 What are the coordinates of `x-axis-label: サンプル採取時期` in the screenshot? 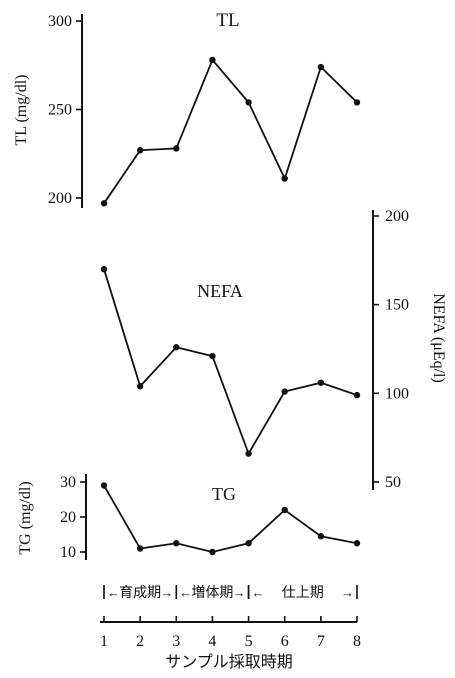 It's located at (229, 662).